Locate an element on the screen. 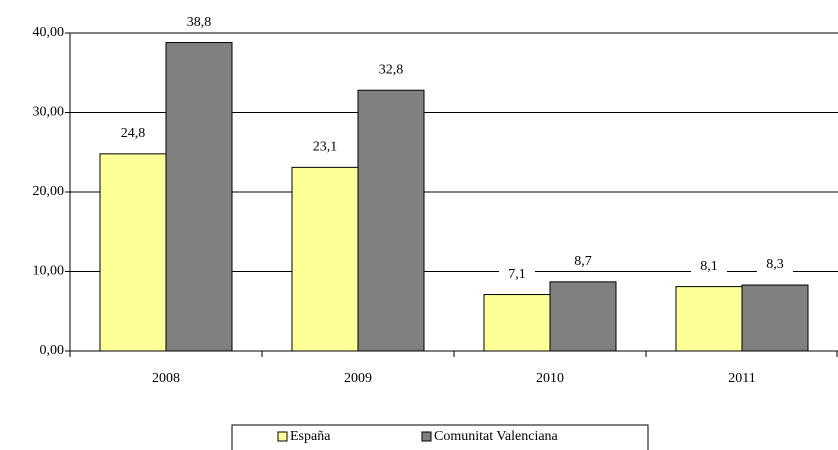  data-label: 8,7 is located at coordinates (583, 261).